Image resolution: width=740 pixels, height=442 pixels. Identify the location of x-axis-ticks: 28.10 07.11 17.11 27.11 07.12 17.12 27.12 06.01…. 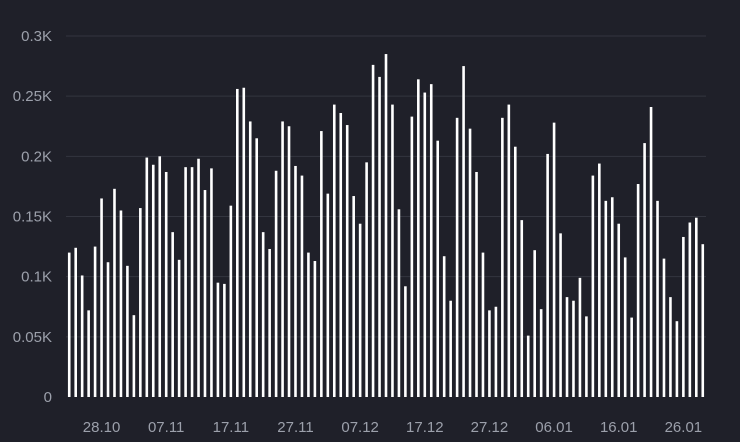
(392, 427).